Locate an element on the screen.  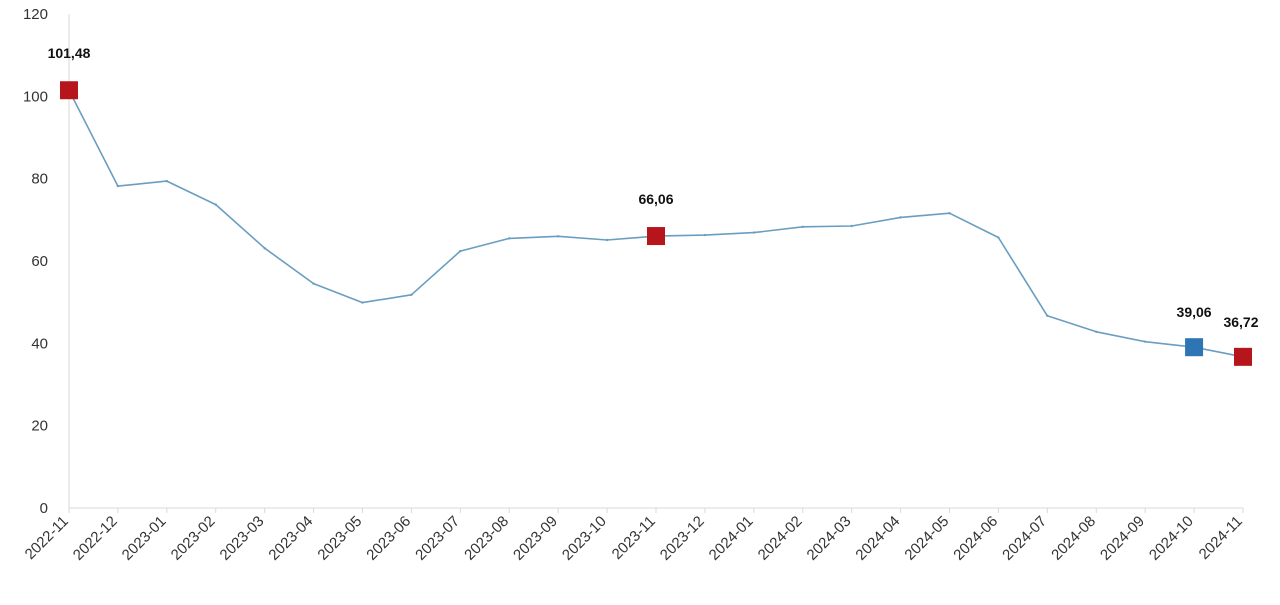
x-tick-label: 2023-06 is located at coordinates (388, 538).